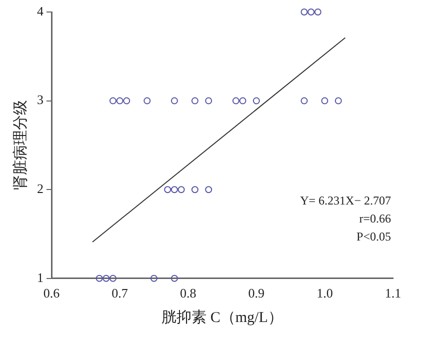 The image size is (443, 337). Describe the element at coordinates (373, 236) in the screenshot. I see `annotation: P<0.05` at that location.